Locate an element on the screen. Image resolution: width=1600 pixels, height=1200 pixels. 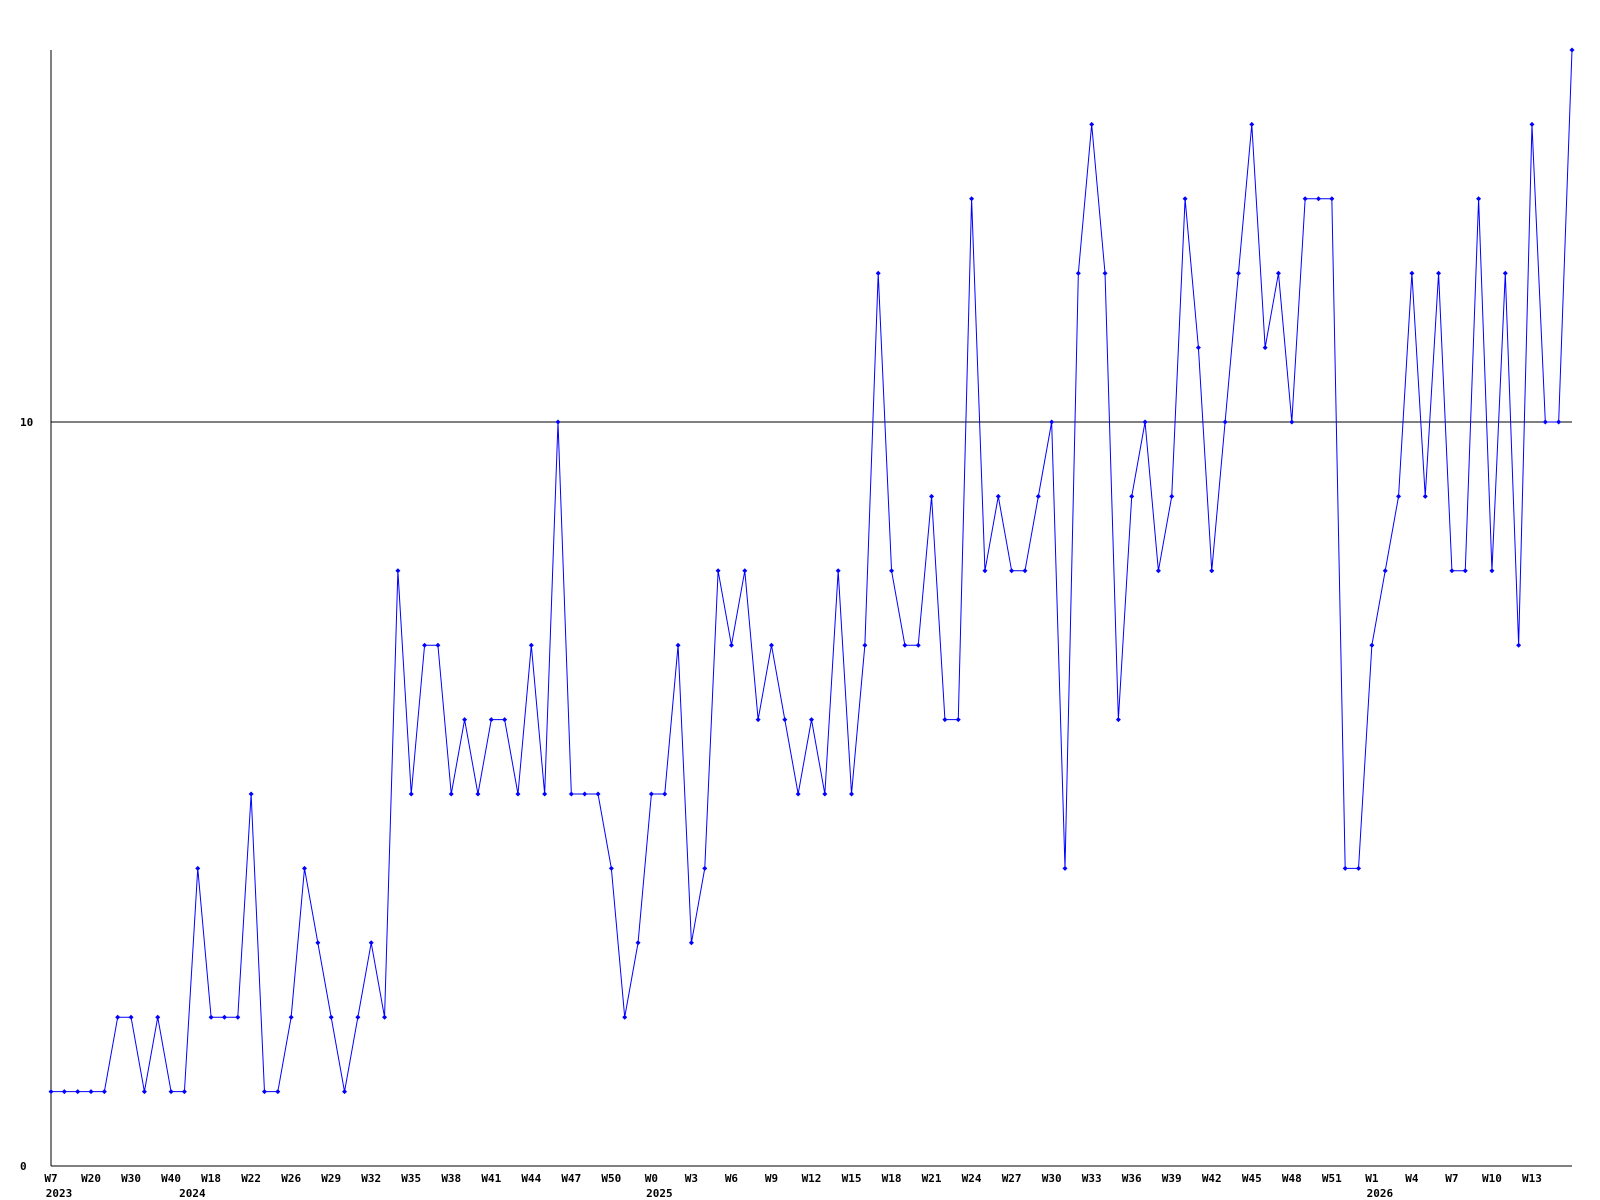
x-tick-label: W47 is located at coordinates (571, 1178).